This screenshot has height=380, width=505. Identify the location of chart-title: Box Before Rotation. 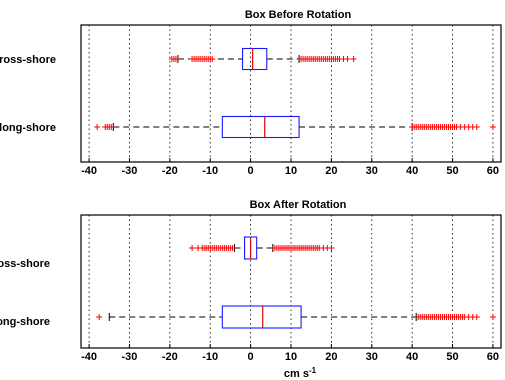
(298, 15).